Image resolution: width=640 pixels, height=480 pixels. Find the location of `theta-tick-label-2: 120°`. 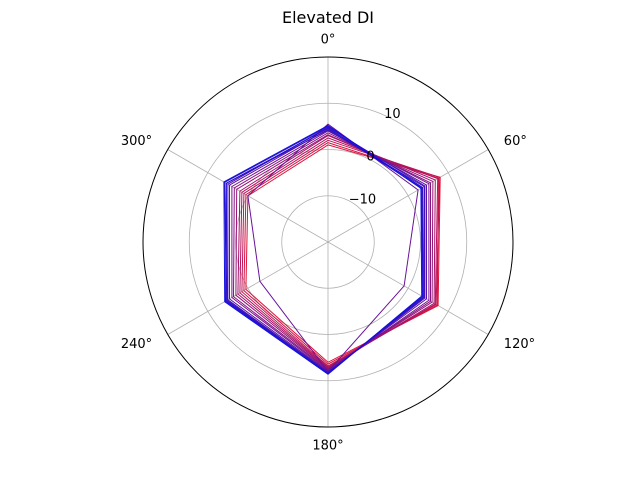

theta-tick-label-2: 120° is located at coordinates (519, 344).